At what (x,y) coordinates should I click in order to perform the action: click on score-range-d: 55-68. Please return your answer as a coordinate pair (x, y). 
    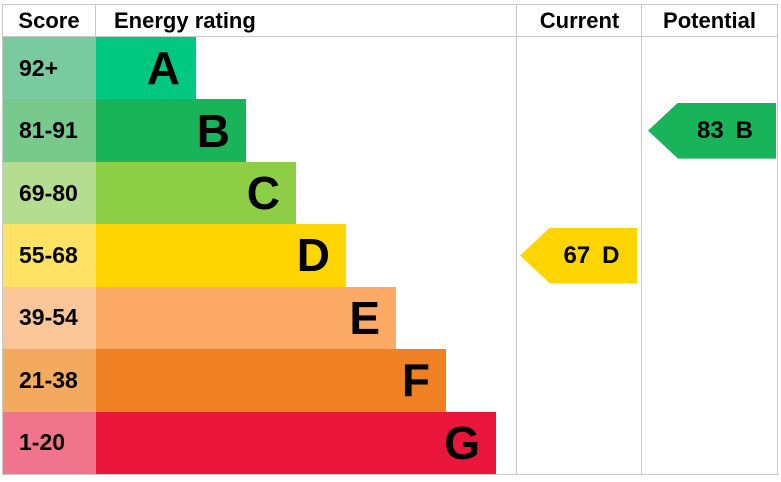
    Looking at the image, I should click on (49, 255).